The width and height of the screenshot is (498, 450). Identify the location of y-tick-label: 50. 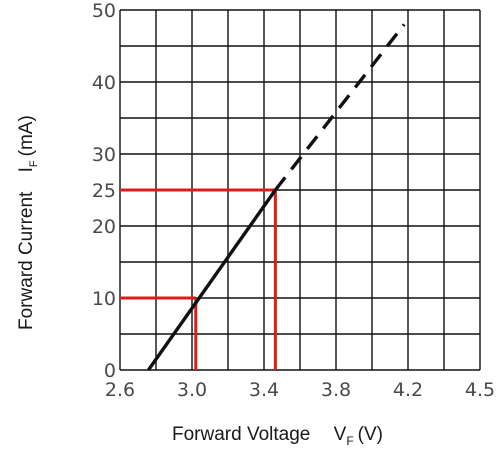
(104, 11).